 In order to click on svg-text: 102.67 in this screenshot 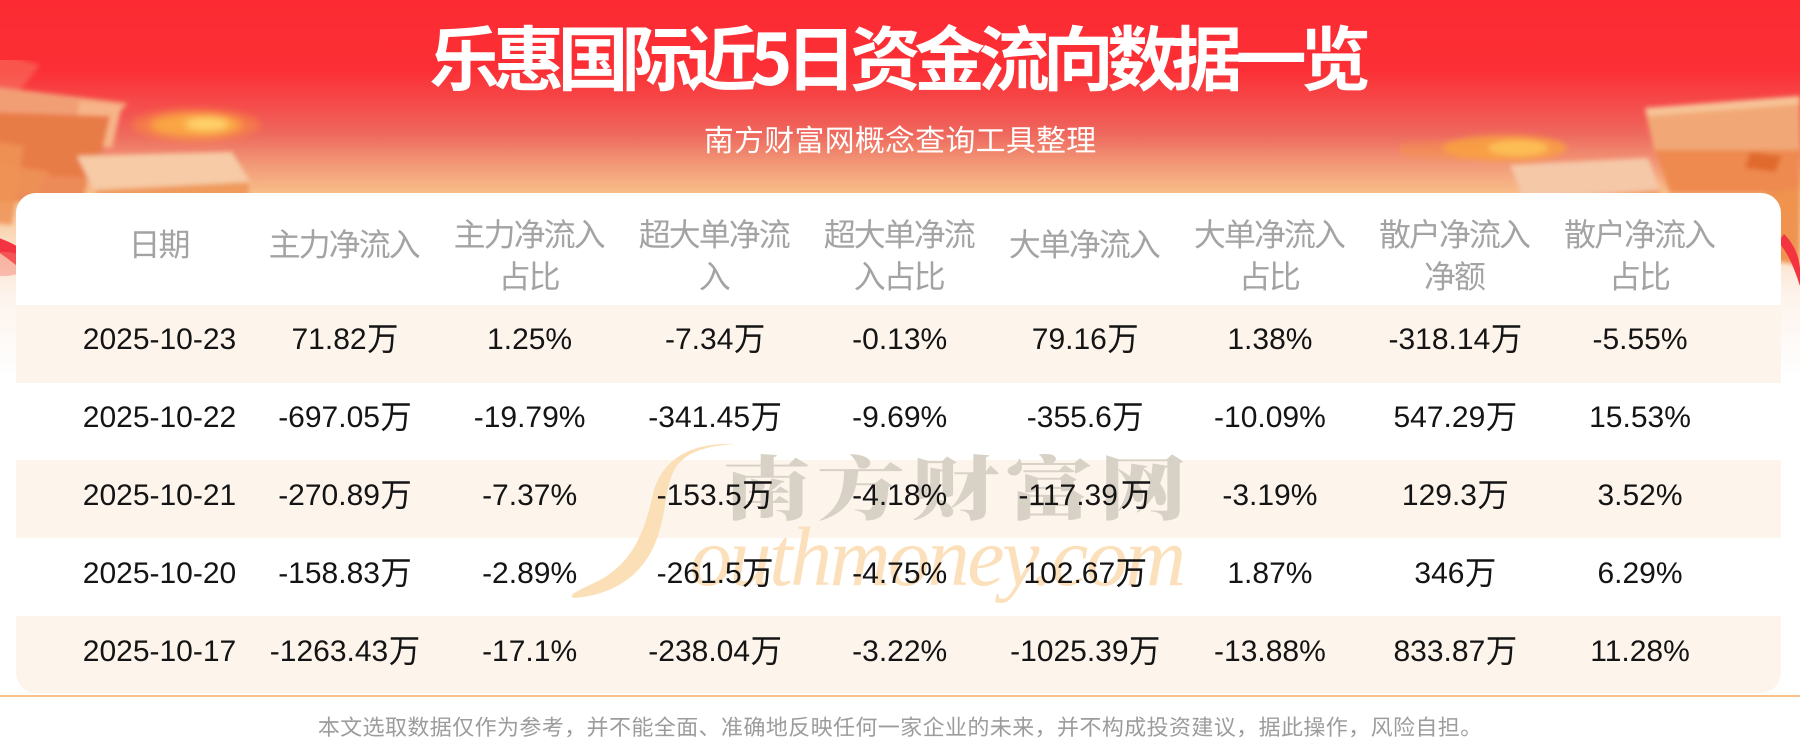, I will do `click(1069, 573)`.